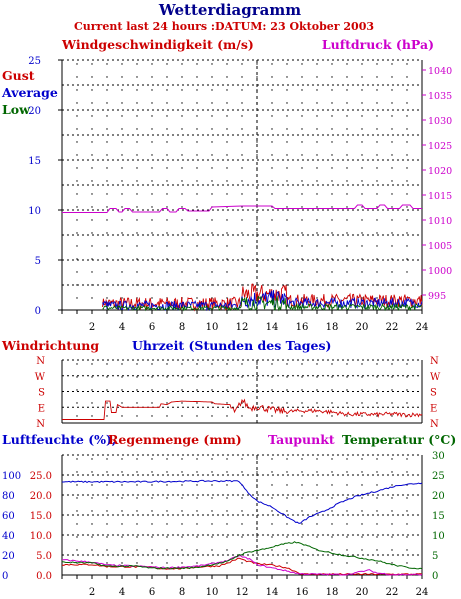 The height and width of the screenshot is (599, 461). I want to click on wind-panel-series, so click(242, 258).